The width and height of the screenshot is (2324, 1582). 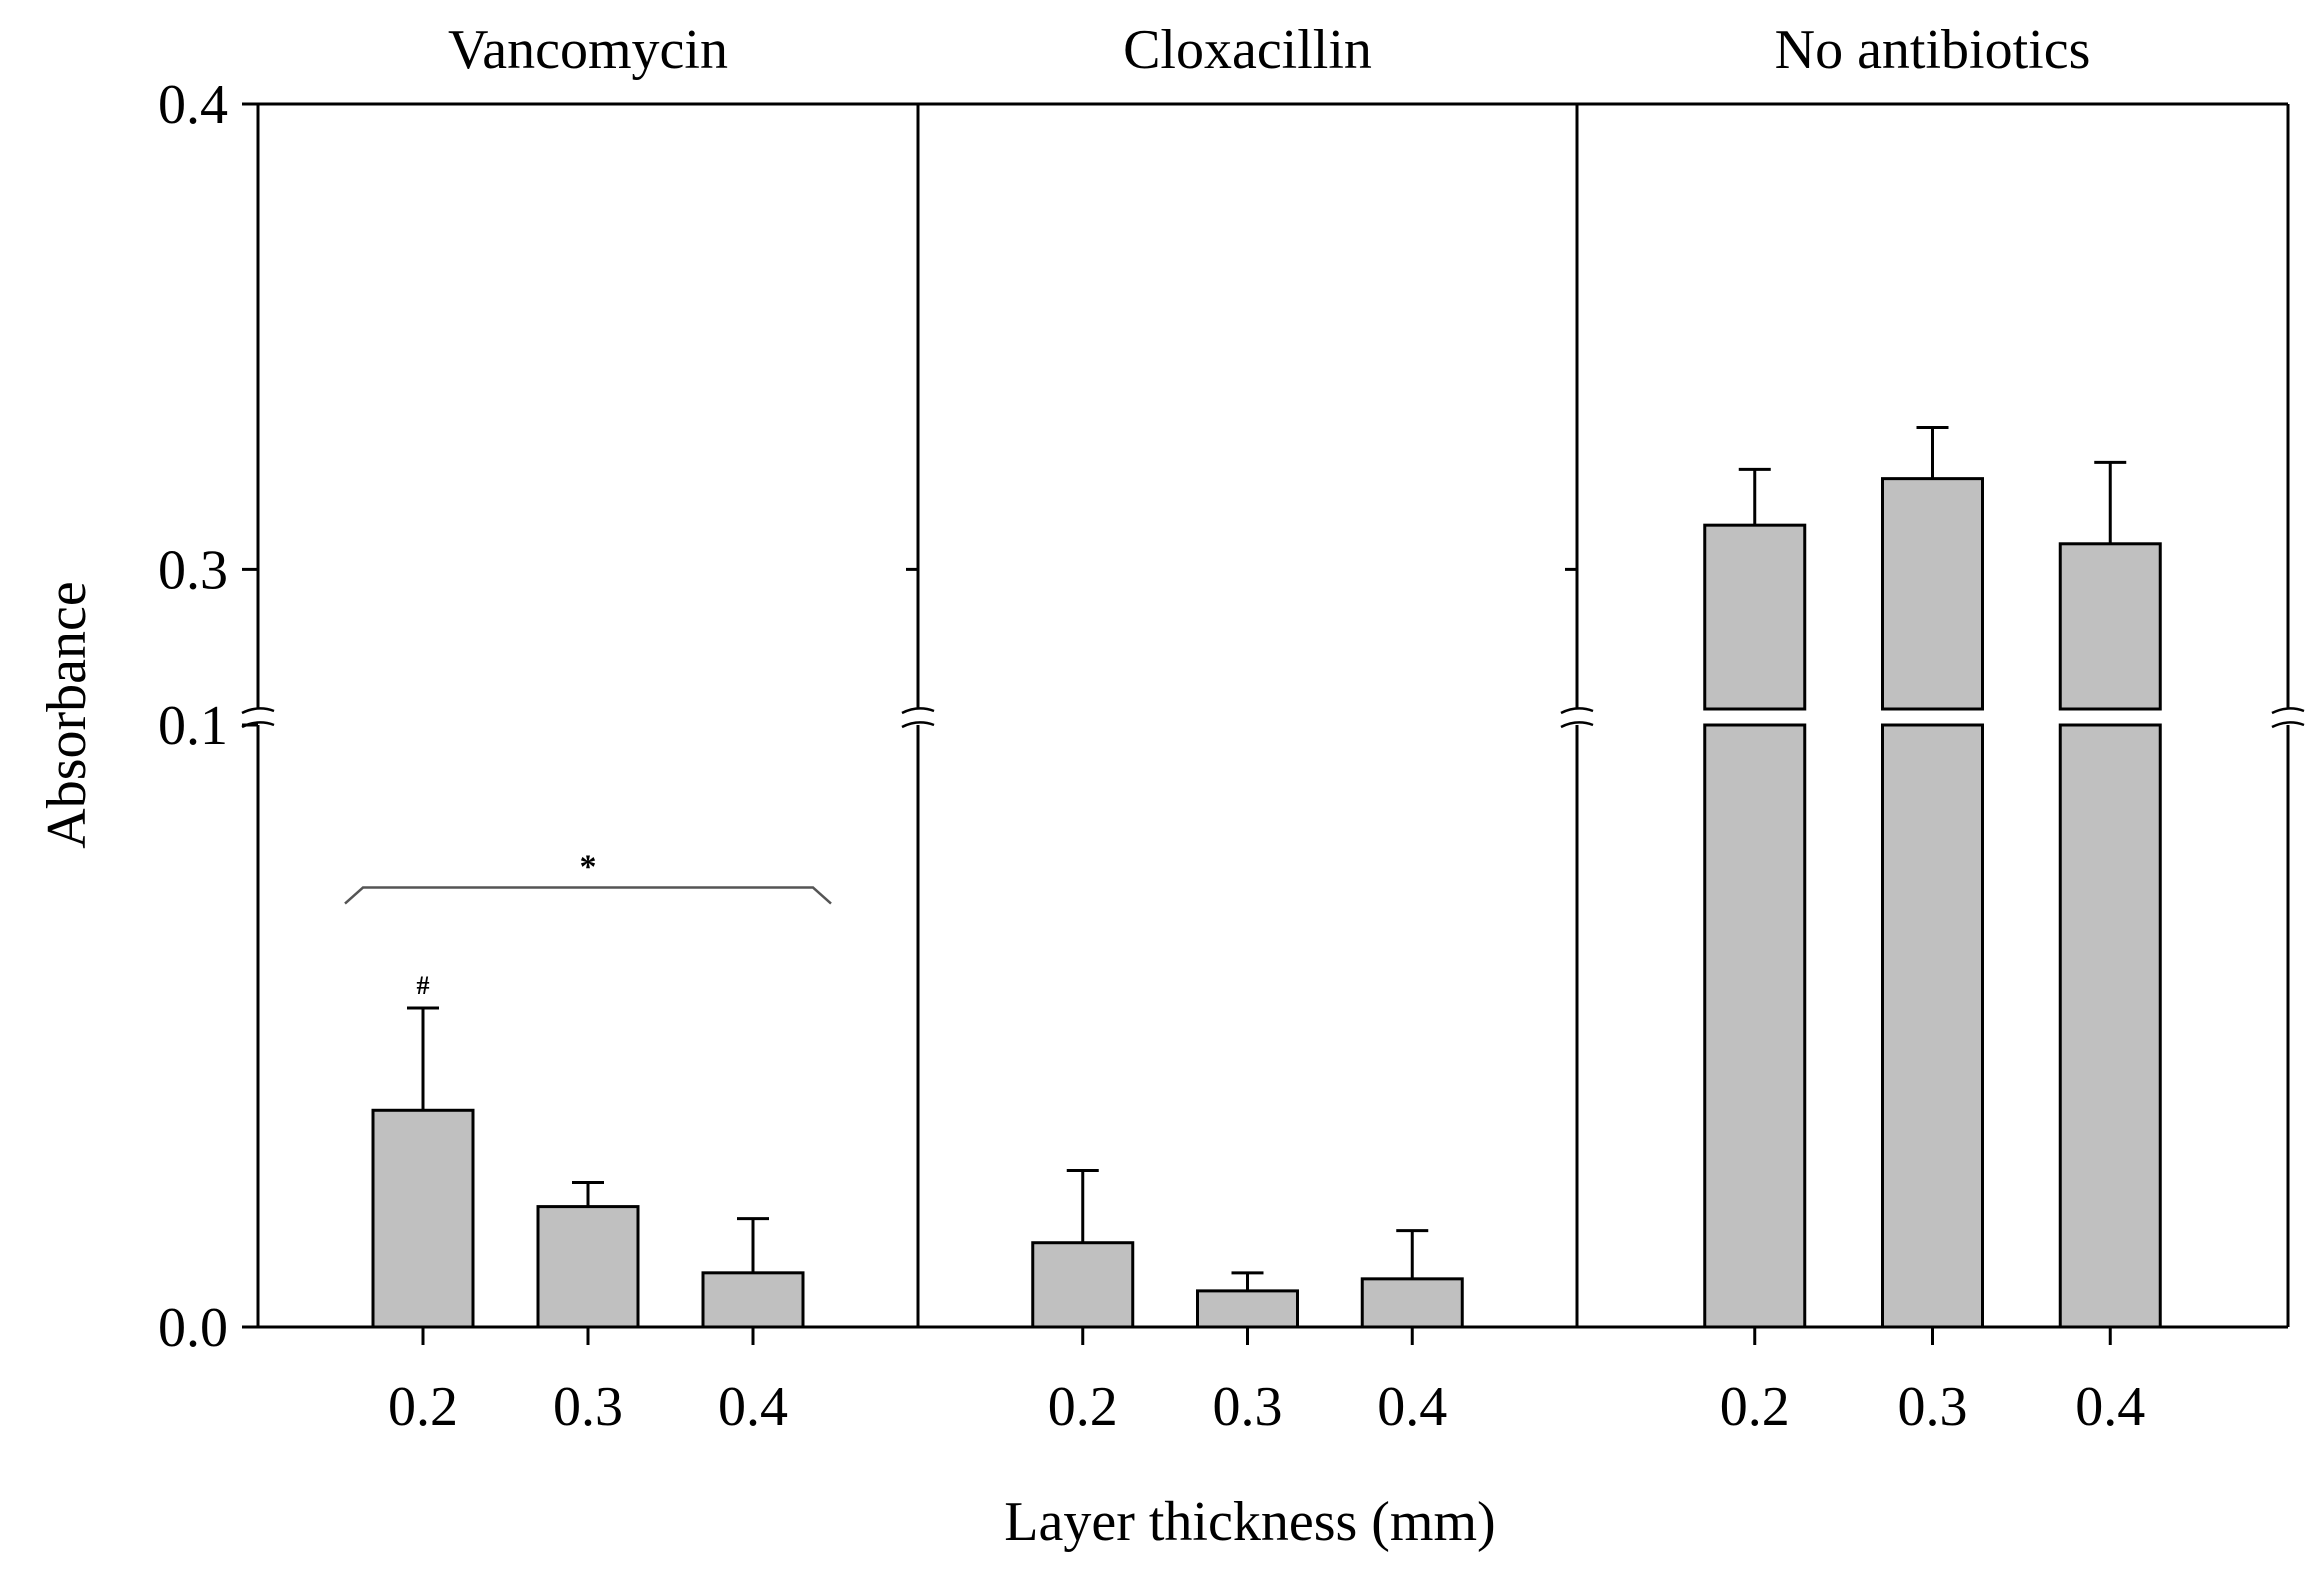 What do you see at coordinates (588, 50) in the screenshot?
I see `panel-title: Vancomycin` at bounding box center [588, 50].